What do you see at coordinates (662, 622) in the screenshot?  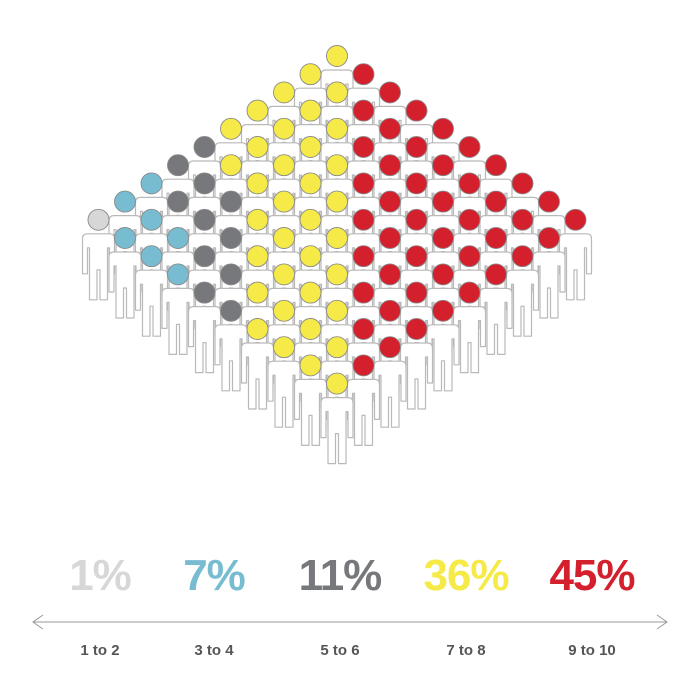 I see `axis-right-arrow` at bounding box center [662, 622].